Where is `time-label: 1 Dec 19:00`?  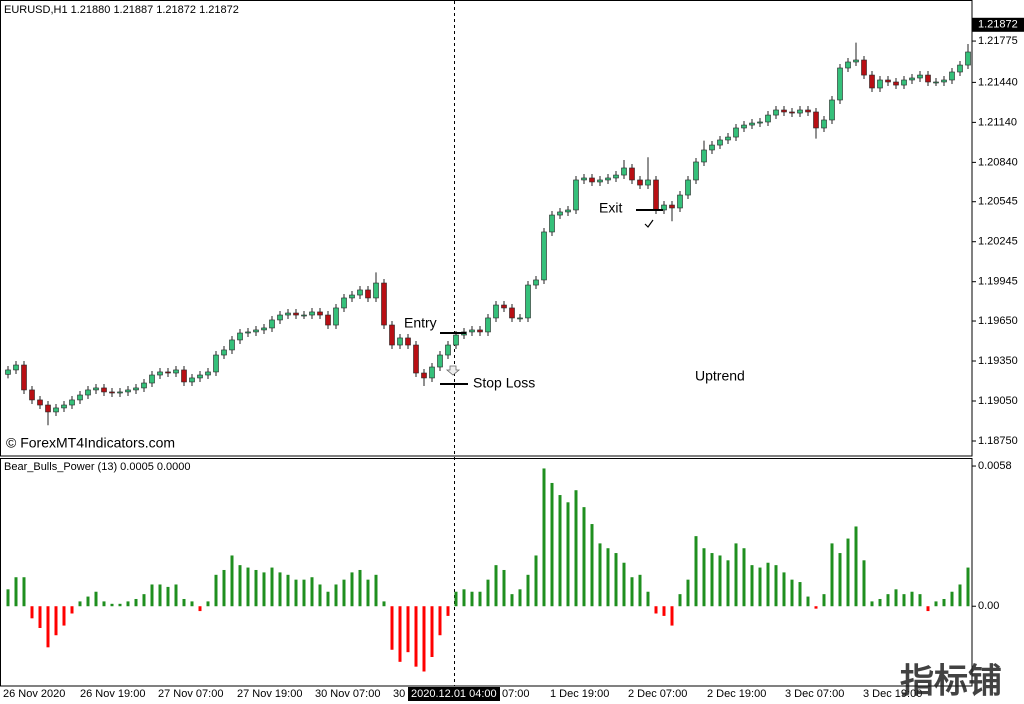
time-label: 1 Dec 19:00 is located at coordinates (579, 694).